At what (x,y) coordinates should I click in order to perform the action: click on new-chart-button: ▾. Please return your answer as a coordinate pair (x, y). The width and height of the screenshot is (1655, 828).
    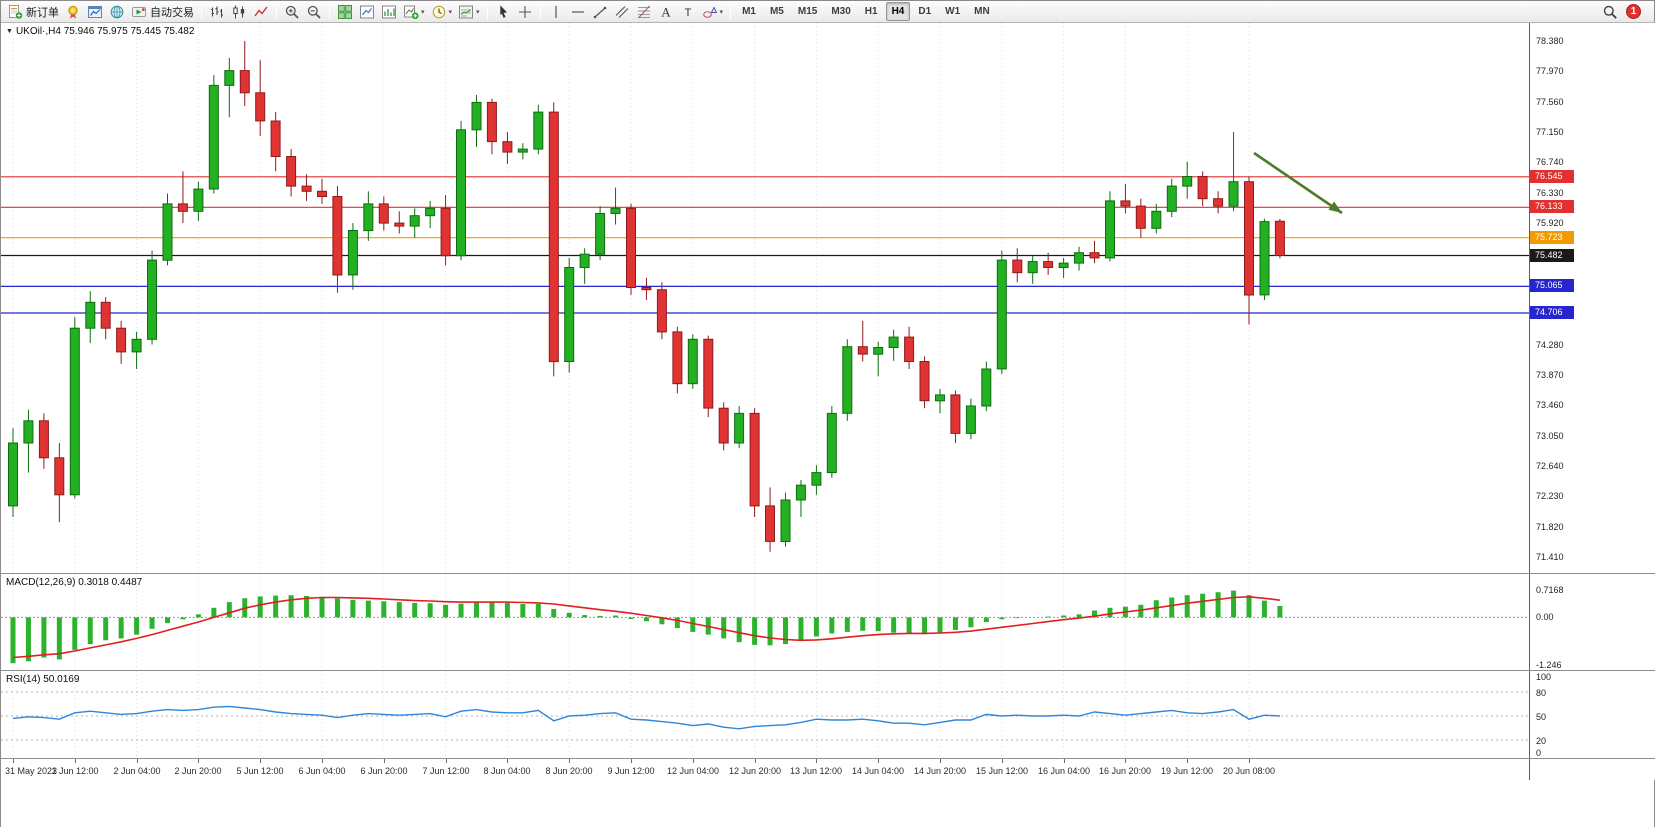
    Looking at the image, I should click on (414, 11).